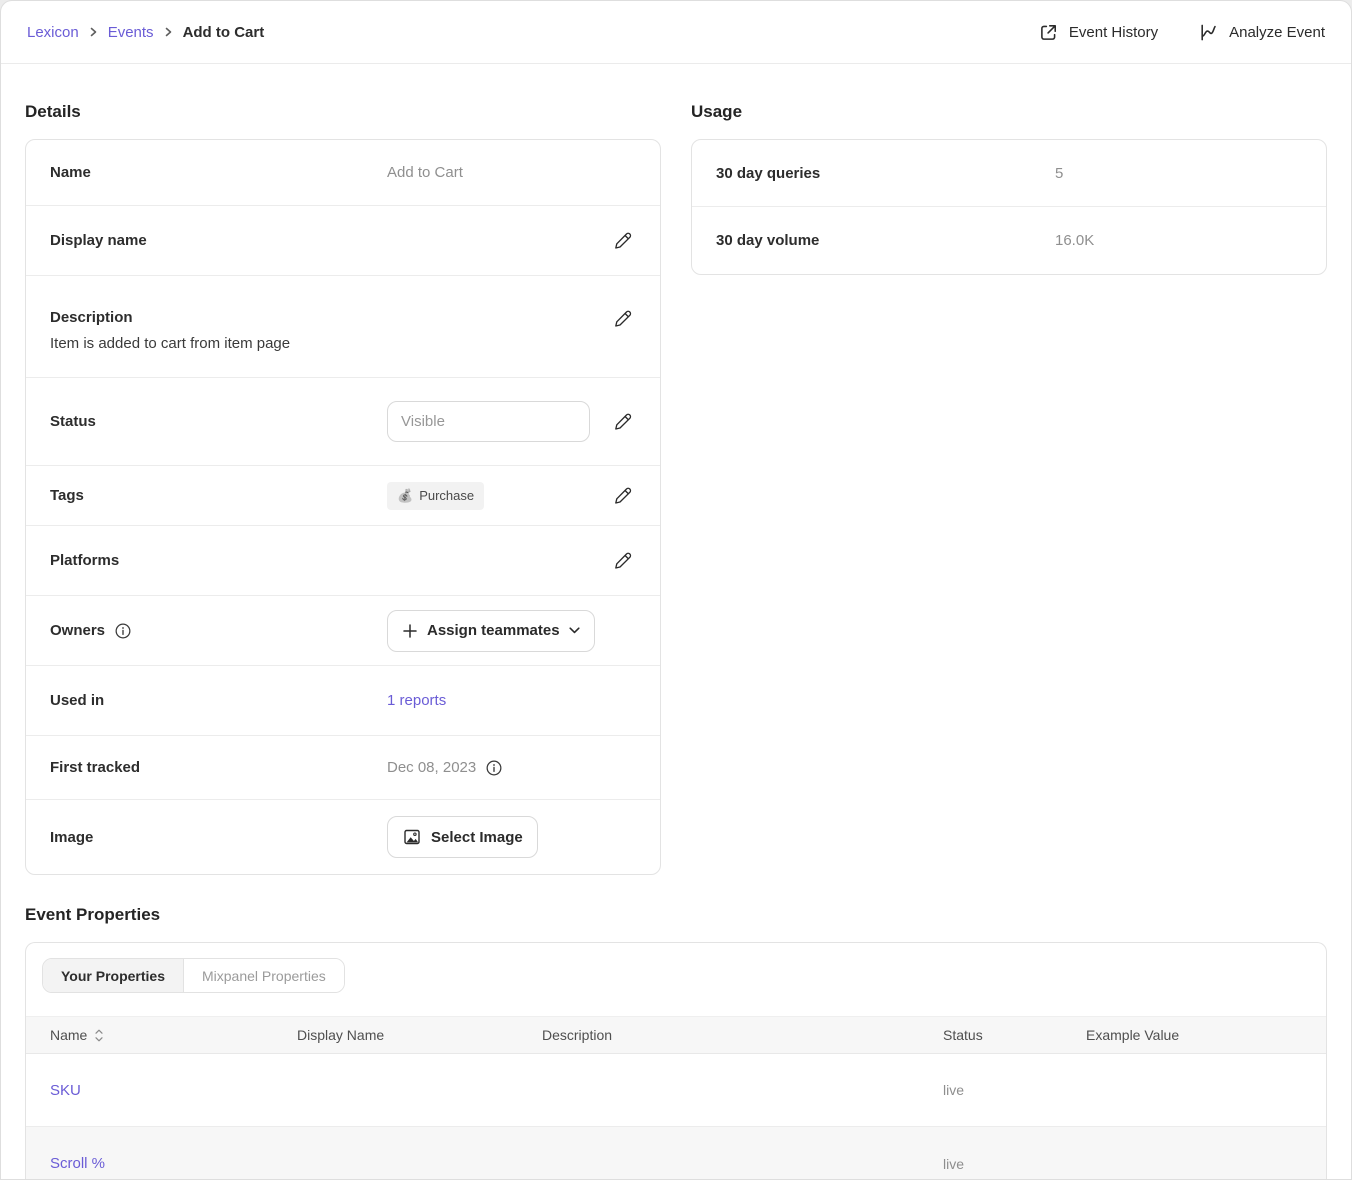 This screenshot has width=1352, height=1180. Describe the element at coordinates (963, 1035) in the screenshot. I see `column-header-status: Status` at that location.